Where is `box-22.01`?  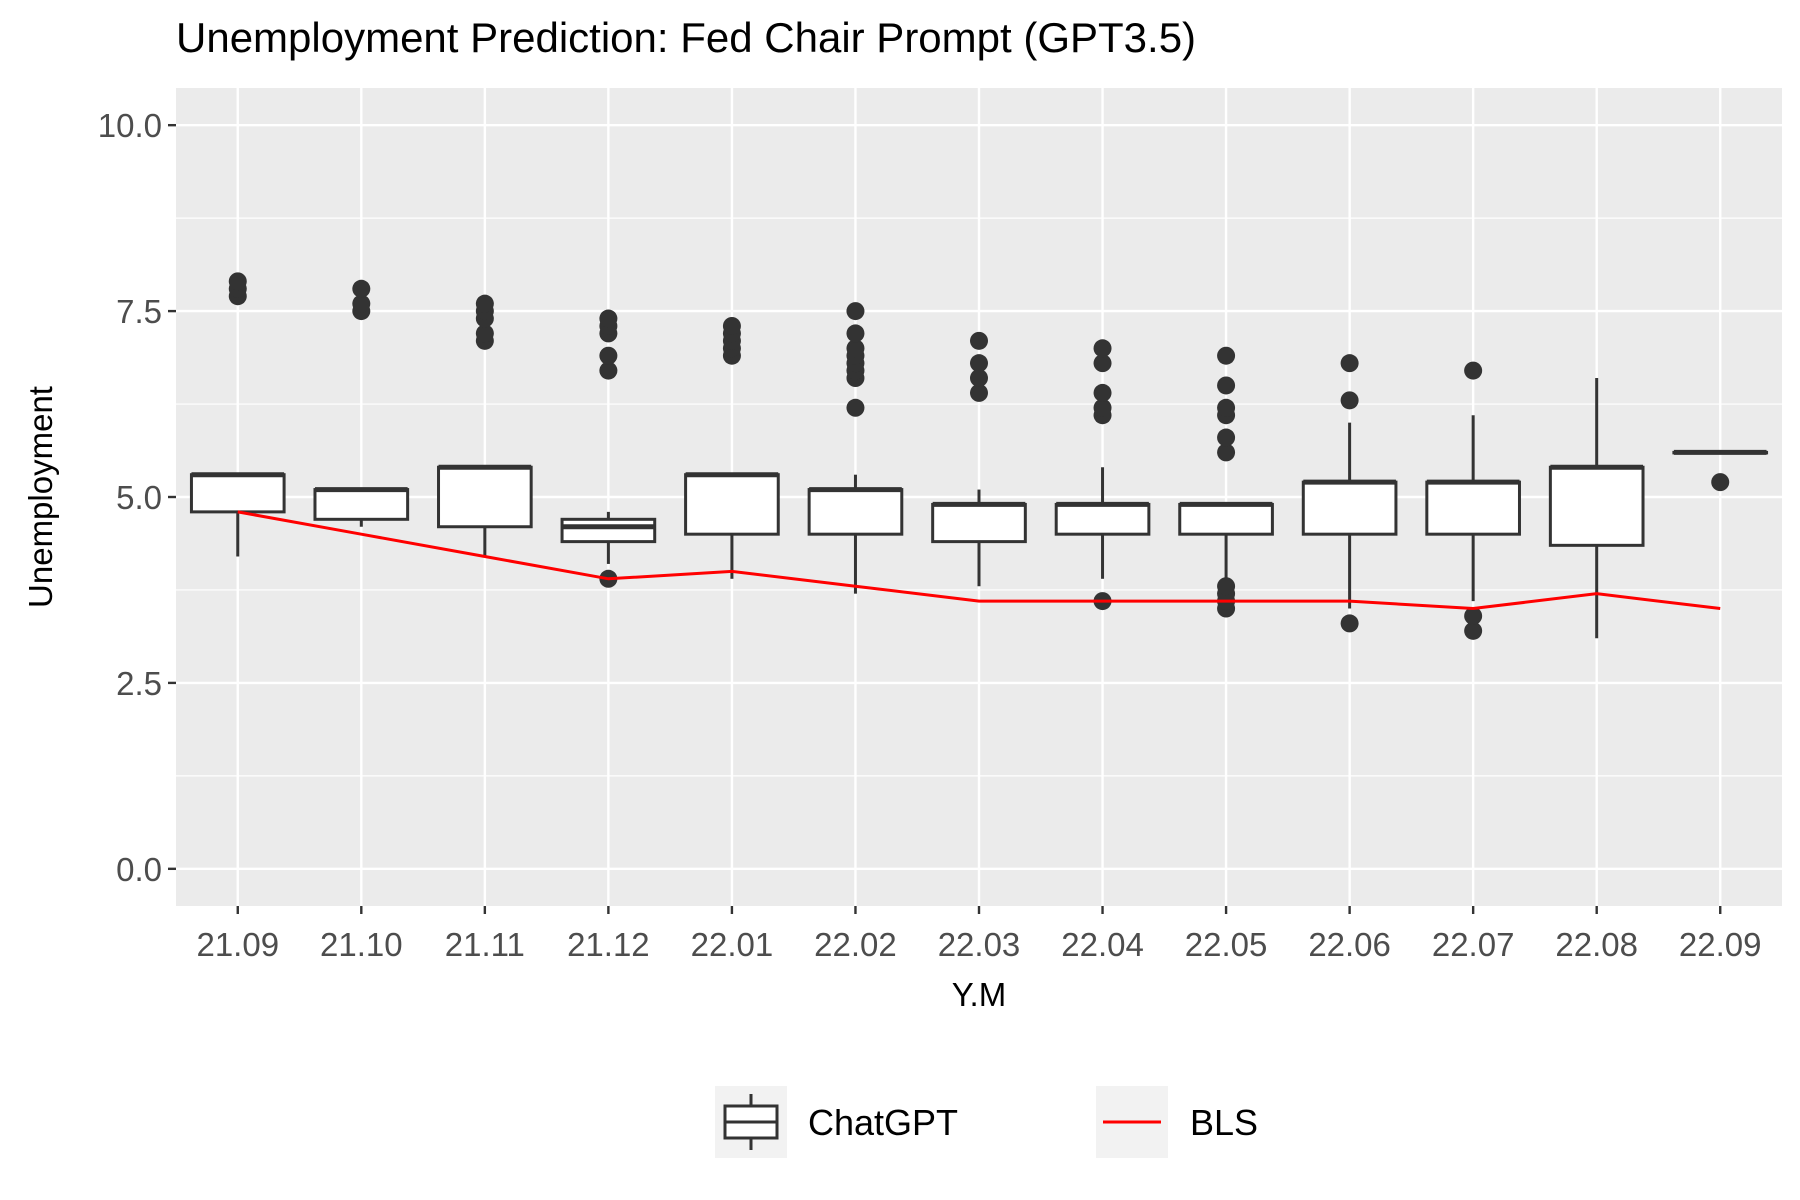
box-22.01 is located at coordinates (732, 447).